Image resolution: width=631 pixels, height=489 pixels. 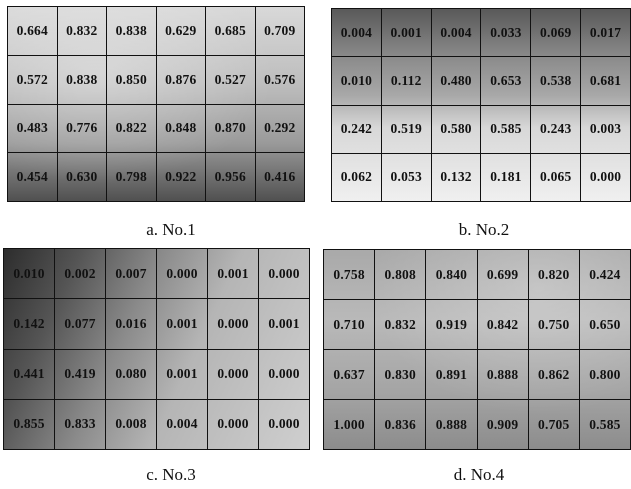 I want to click on grid-cell: 0.132, so click(x=456, y=177).